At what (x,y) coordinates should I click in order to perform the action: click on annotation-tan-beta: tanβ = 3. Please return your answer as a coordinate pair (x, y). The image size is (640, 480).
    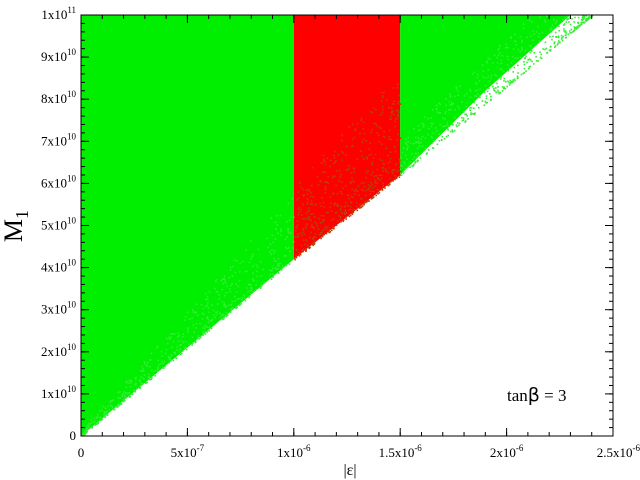
    Looking at the image, I should click on (537, 395).